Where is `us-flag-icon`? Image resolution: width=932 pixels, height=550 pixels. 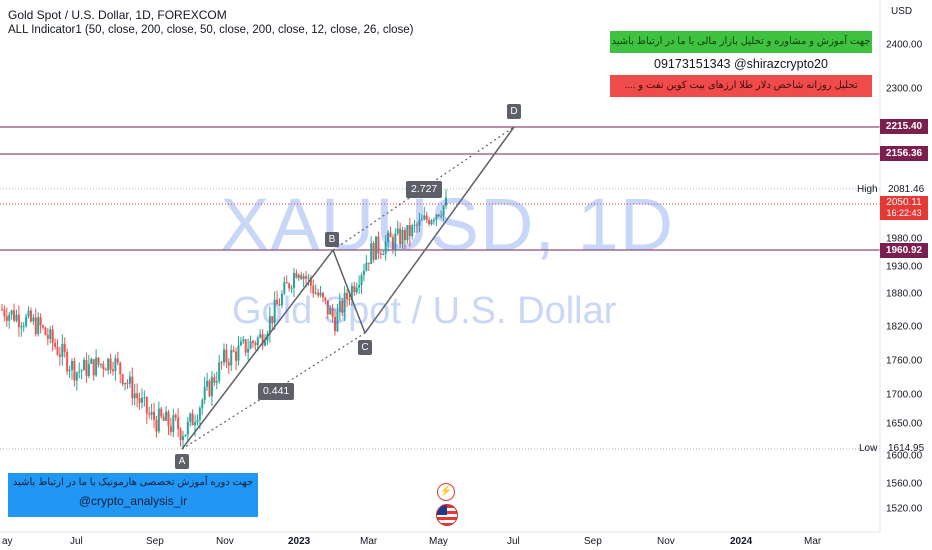
us-flag-icon is located at coordinates (447, 515).